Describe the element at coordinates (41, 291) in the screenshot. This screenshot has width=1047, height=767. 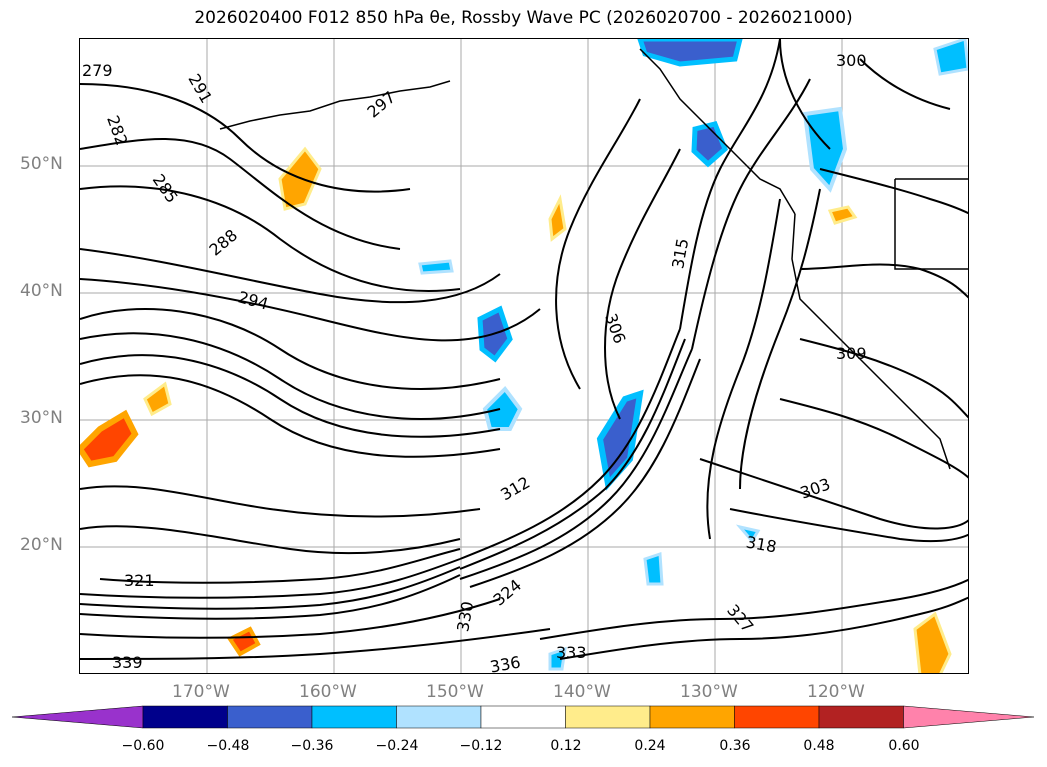
I see `lat-label-40n: 40°N` at that location.